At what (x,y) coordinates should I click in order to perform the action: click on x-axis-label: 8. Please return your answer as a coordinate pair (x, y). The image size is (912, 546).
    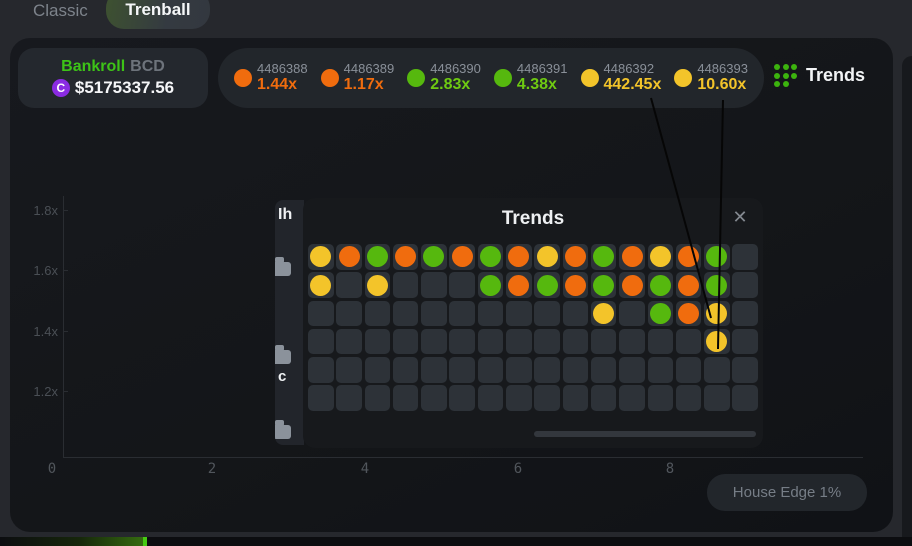
    Looking at the image, I should click on (670, 469).